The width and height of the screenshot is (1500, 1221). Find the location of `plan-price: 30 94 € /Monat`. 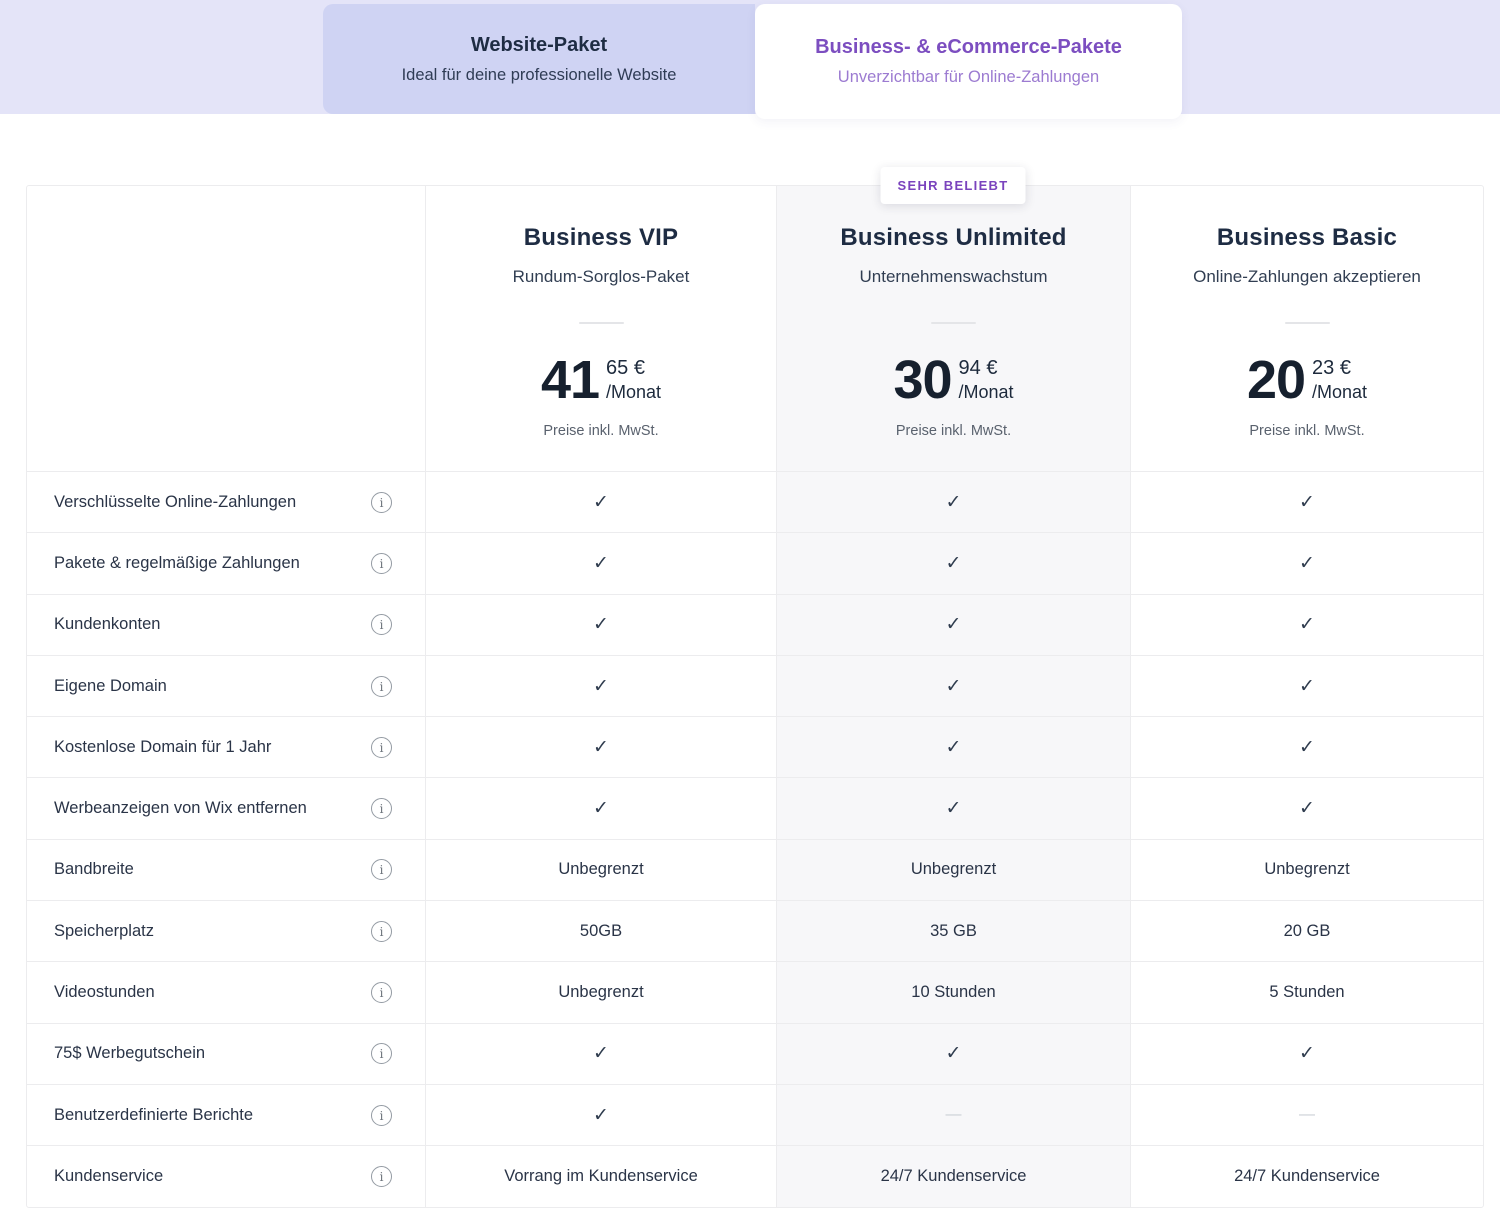

plan-price: 30 94 € /Monat is located at coordinates (953, 380).